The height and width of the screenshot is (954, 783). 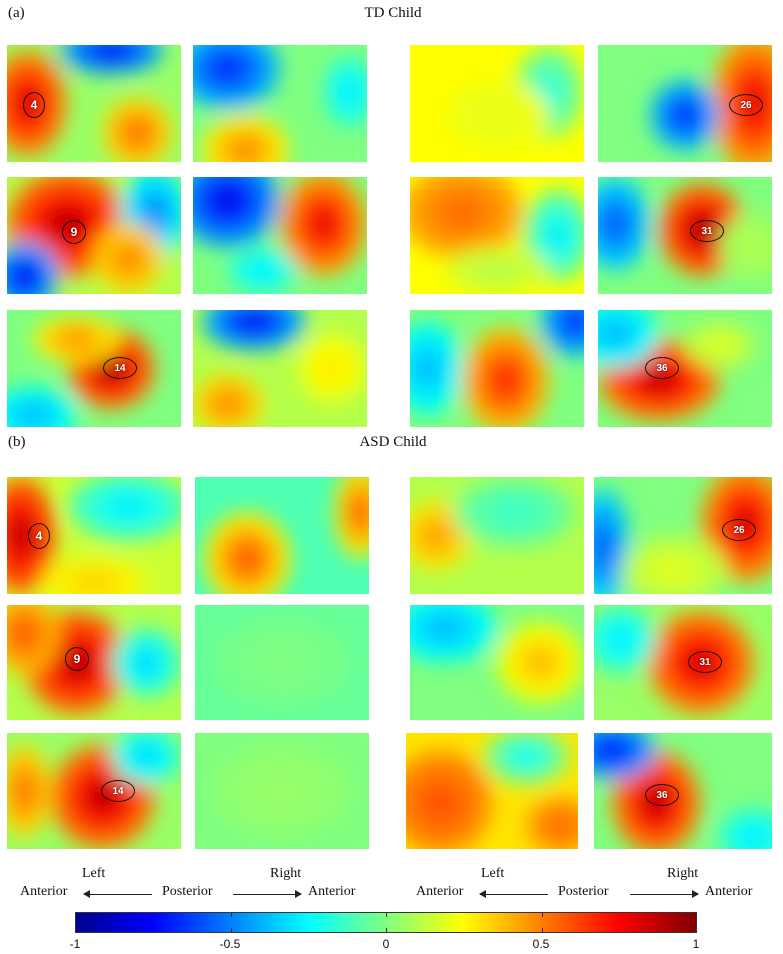 What do you see at coordinates (118, 791) in the screenshot?
I see `channel-marker: 14` at bounding box center [118, 791].